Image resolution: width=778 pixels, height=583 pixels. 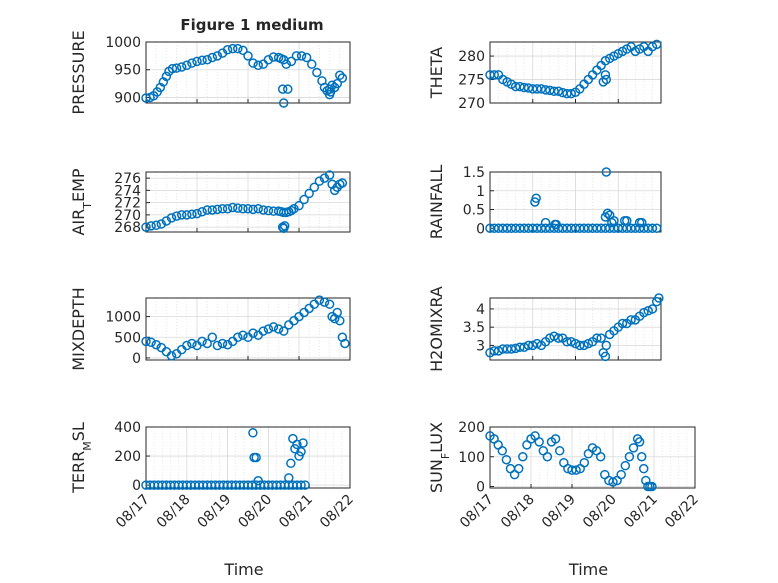 I want to click on y-tick-label: 280, so click(x=471, y=57).